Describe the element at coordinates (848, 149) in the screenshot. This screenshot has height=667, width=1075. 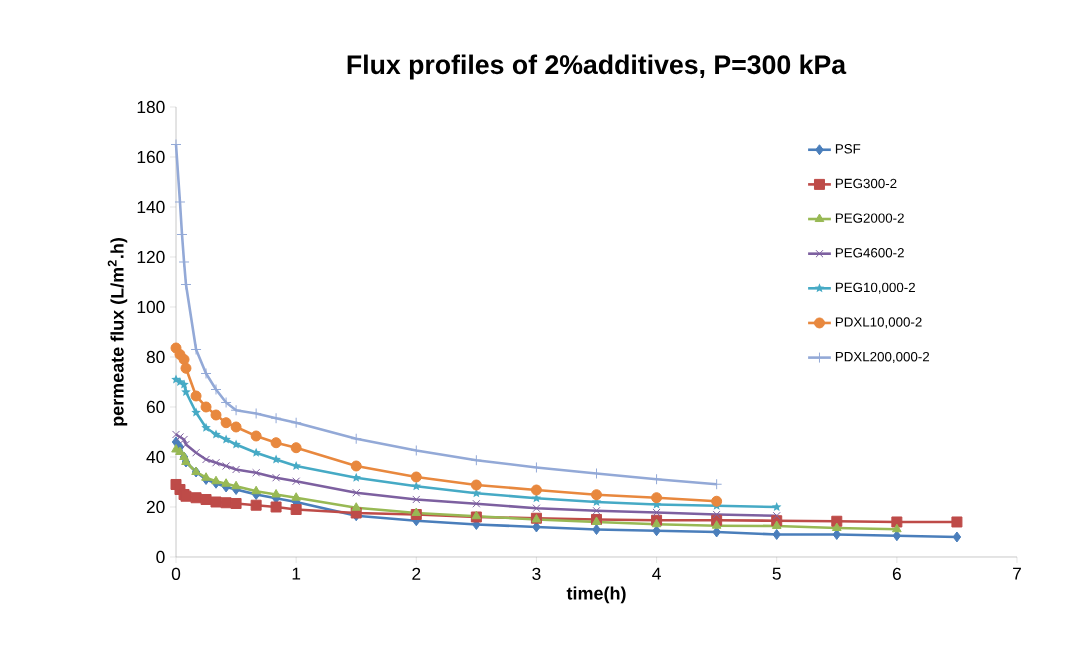
I see `legend-label: PSF` at that location.